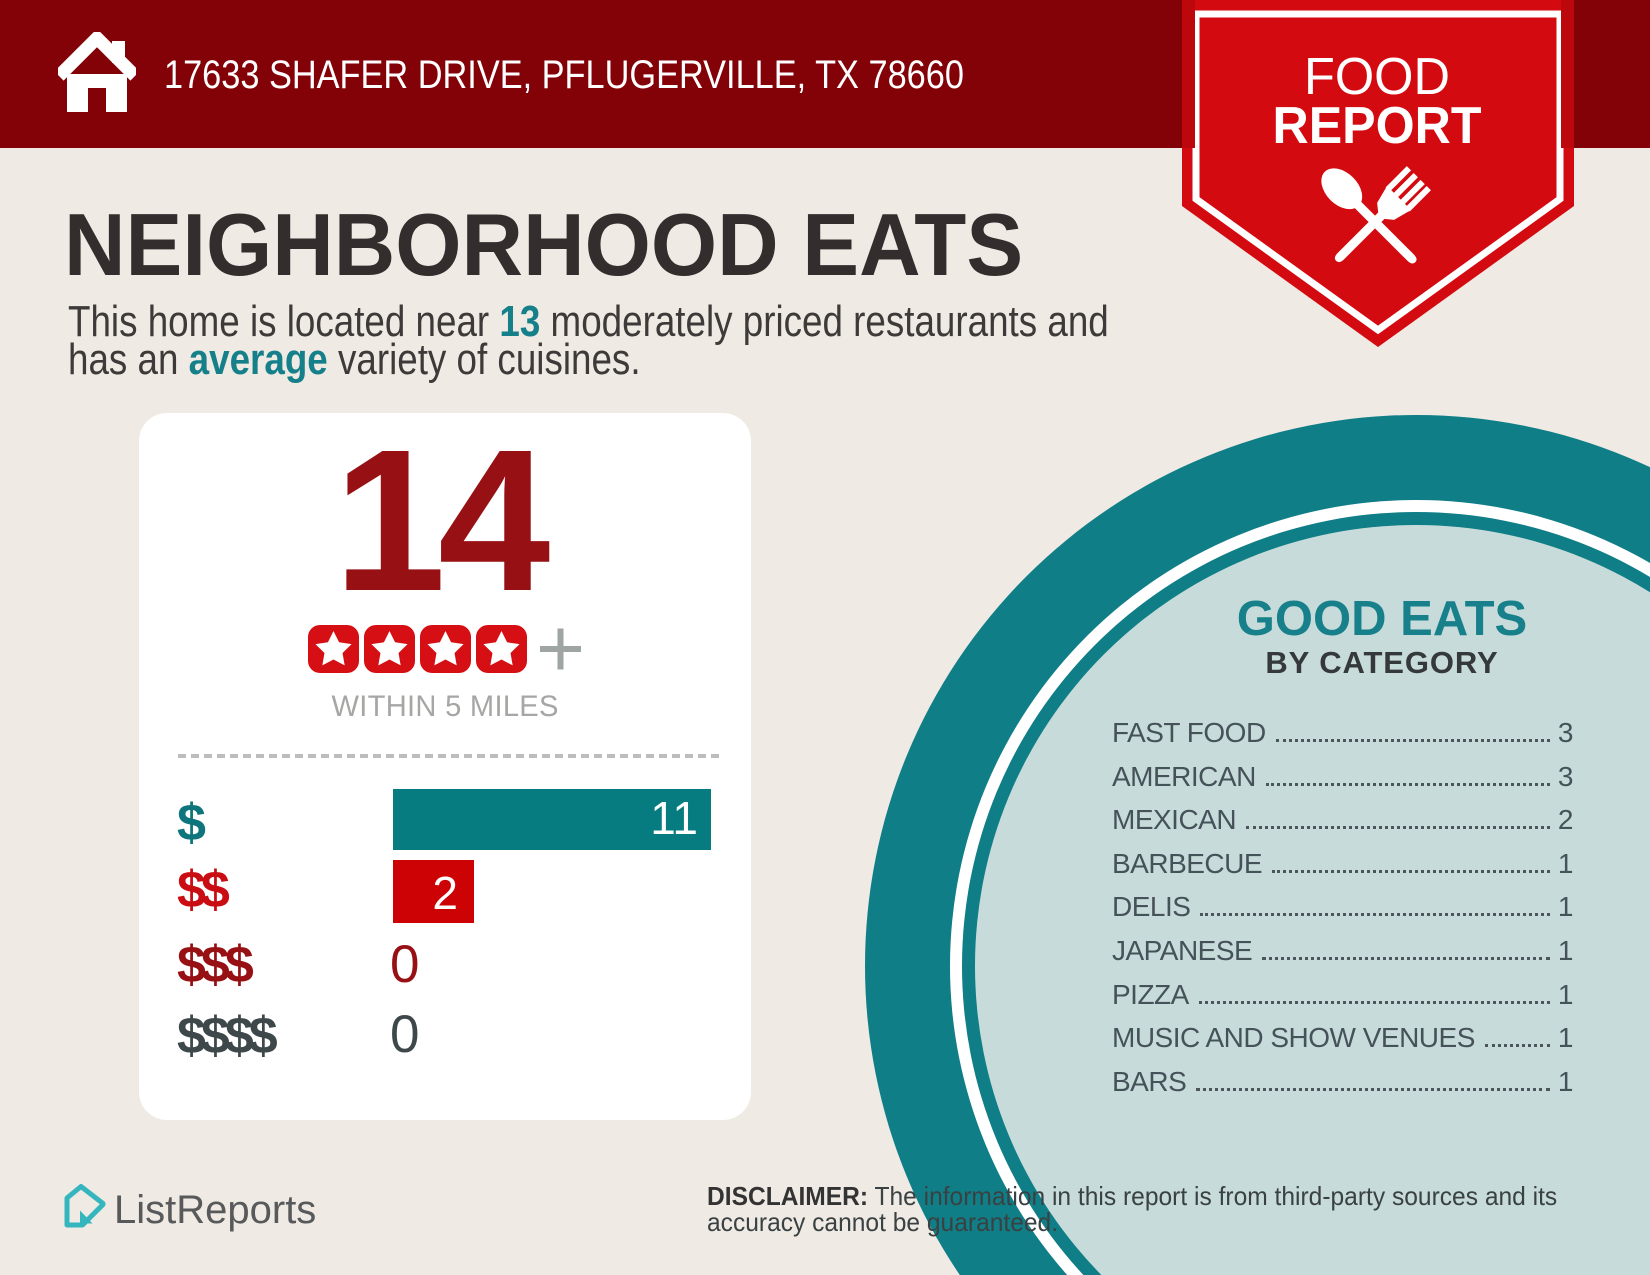 This screenshot has height=1275, width=1650. What do you see at coordinates (1377, 126) in the screenshot?
I see `svg-text: REPORT` at bounding box center [1377, 126].